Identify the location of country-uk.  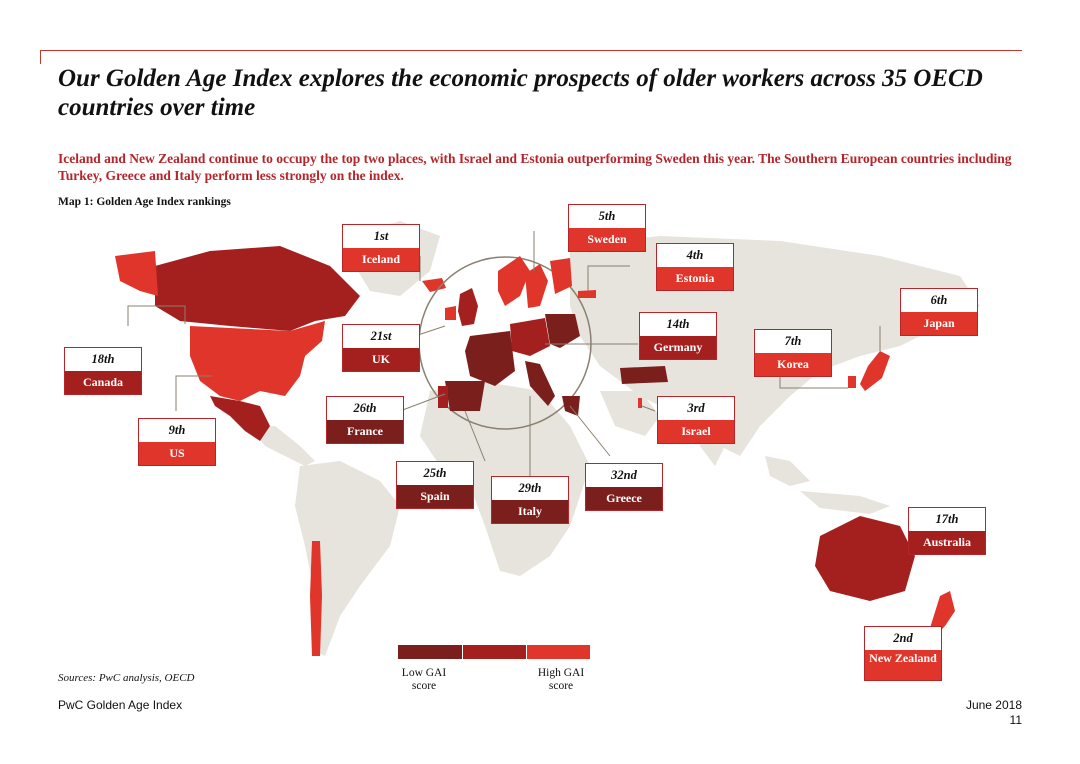
(468, 307).